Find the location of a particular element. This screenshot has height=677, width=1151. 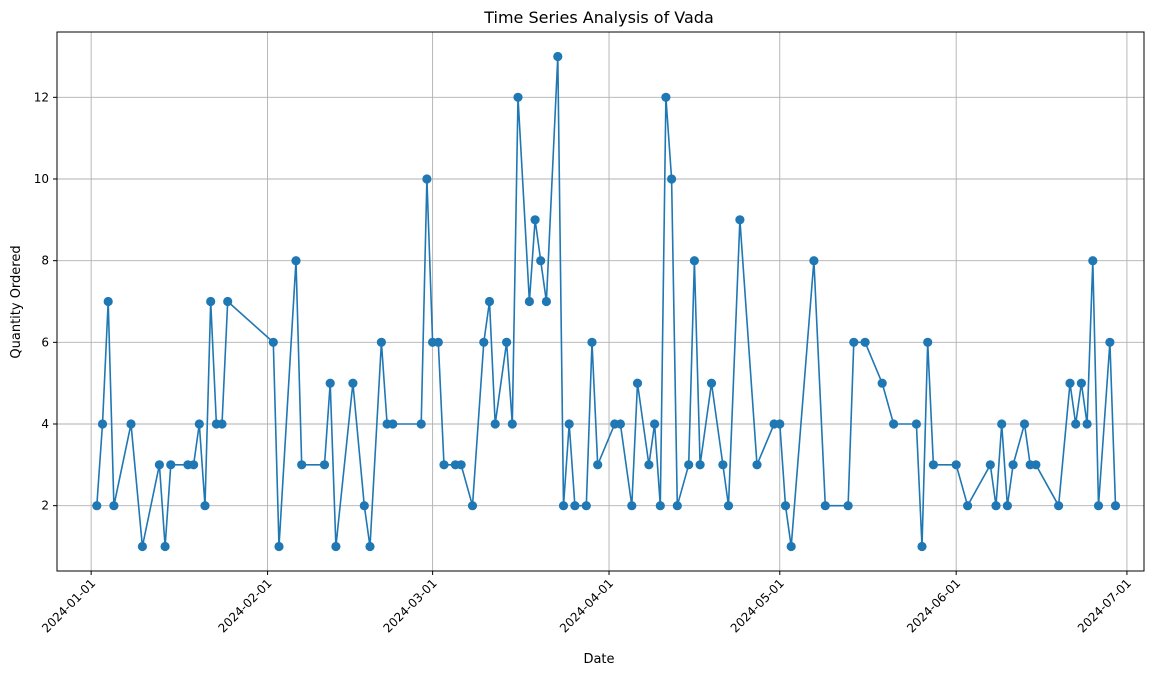

y-axis: 2 4 6 8 10 12 is located at coordinates (45, 301).